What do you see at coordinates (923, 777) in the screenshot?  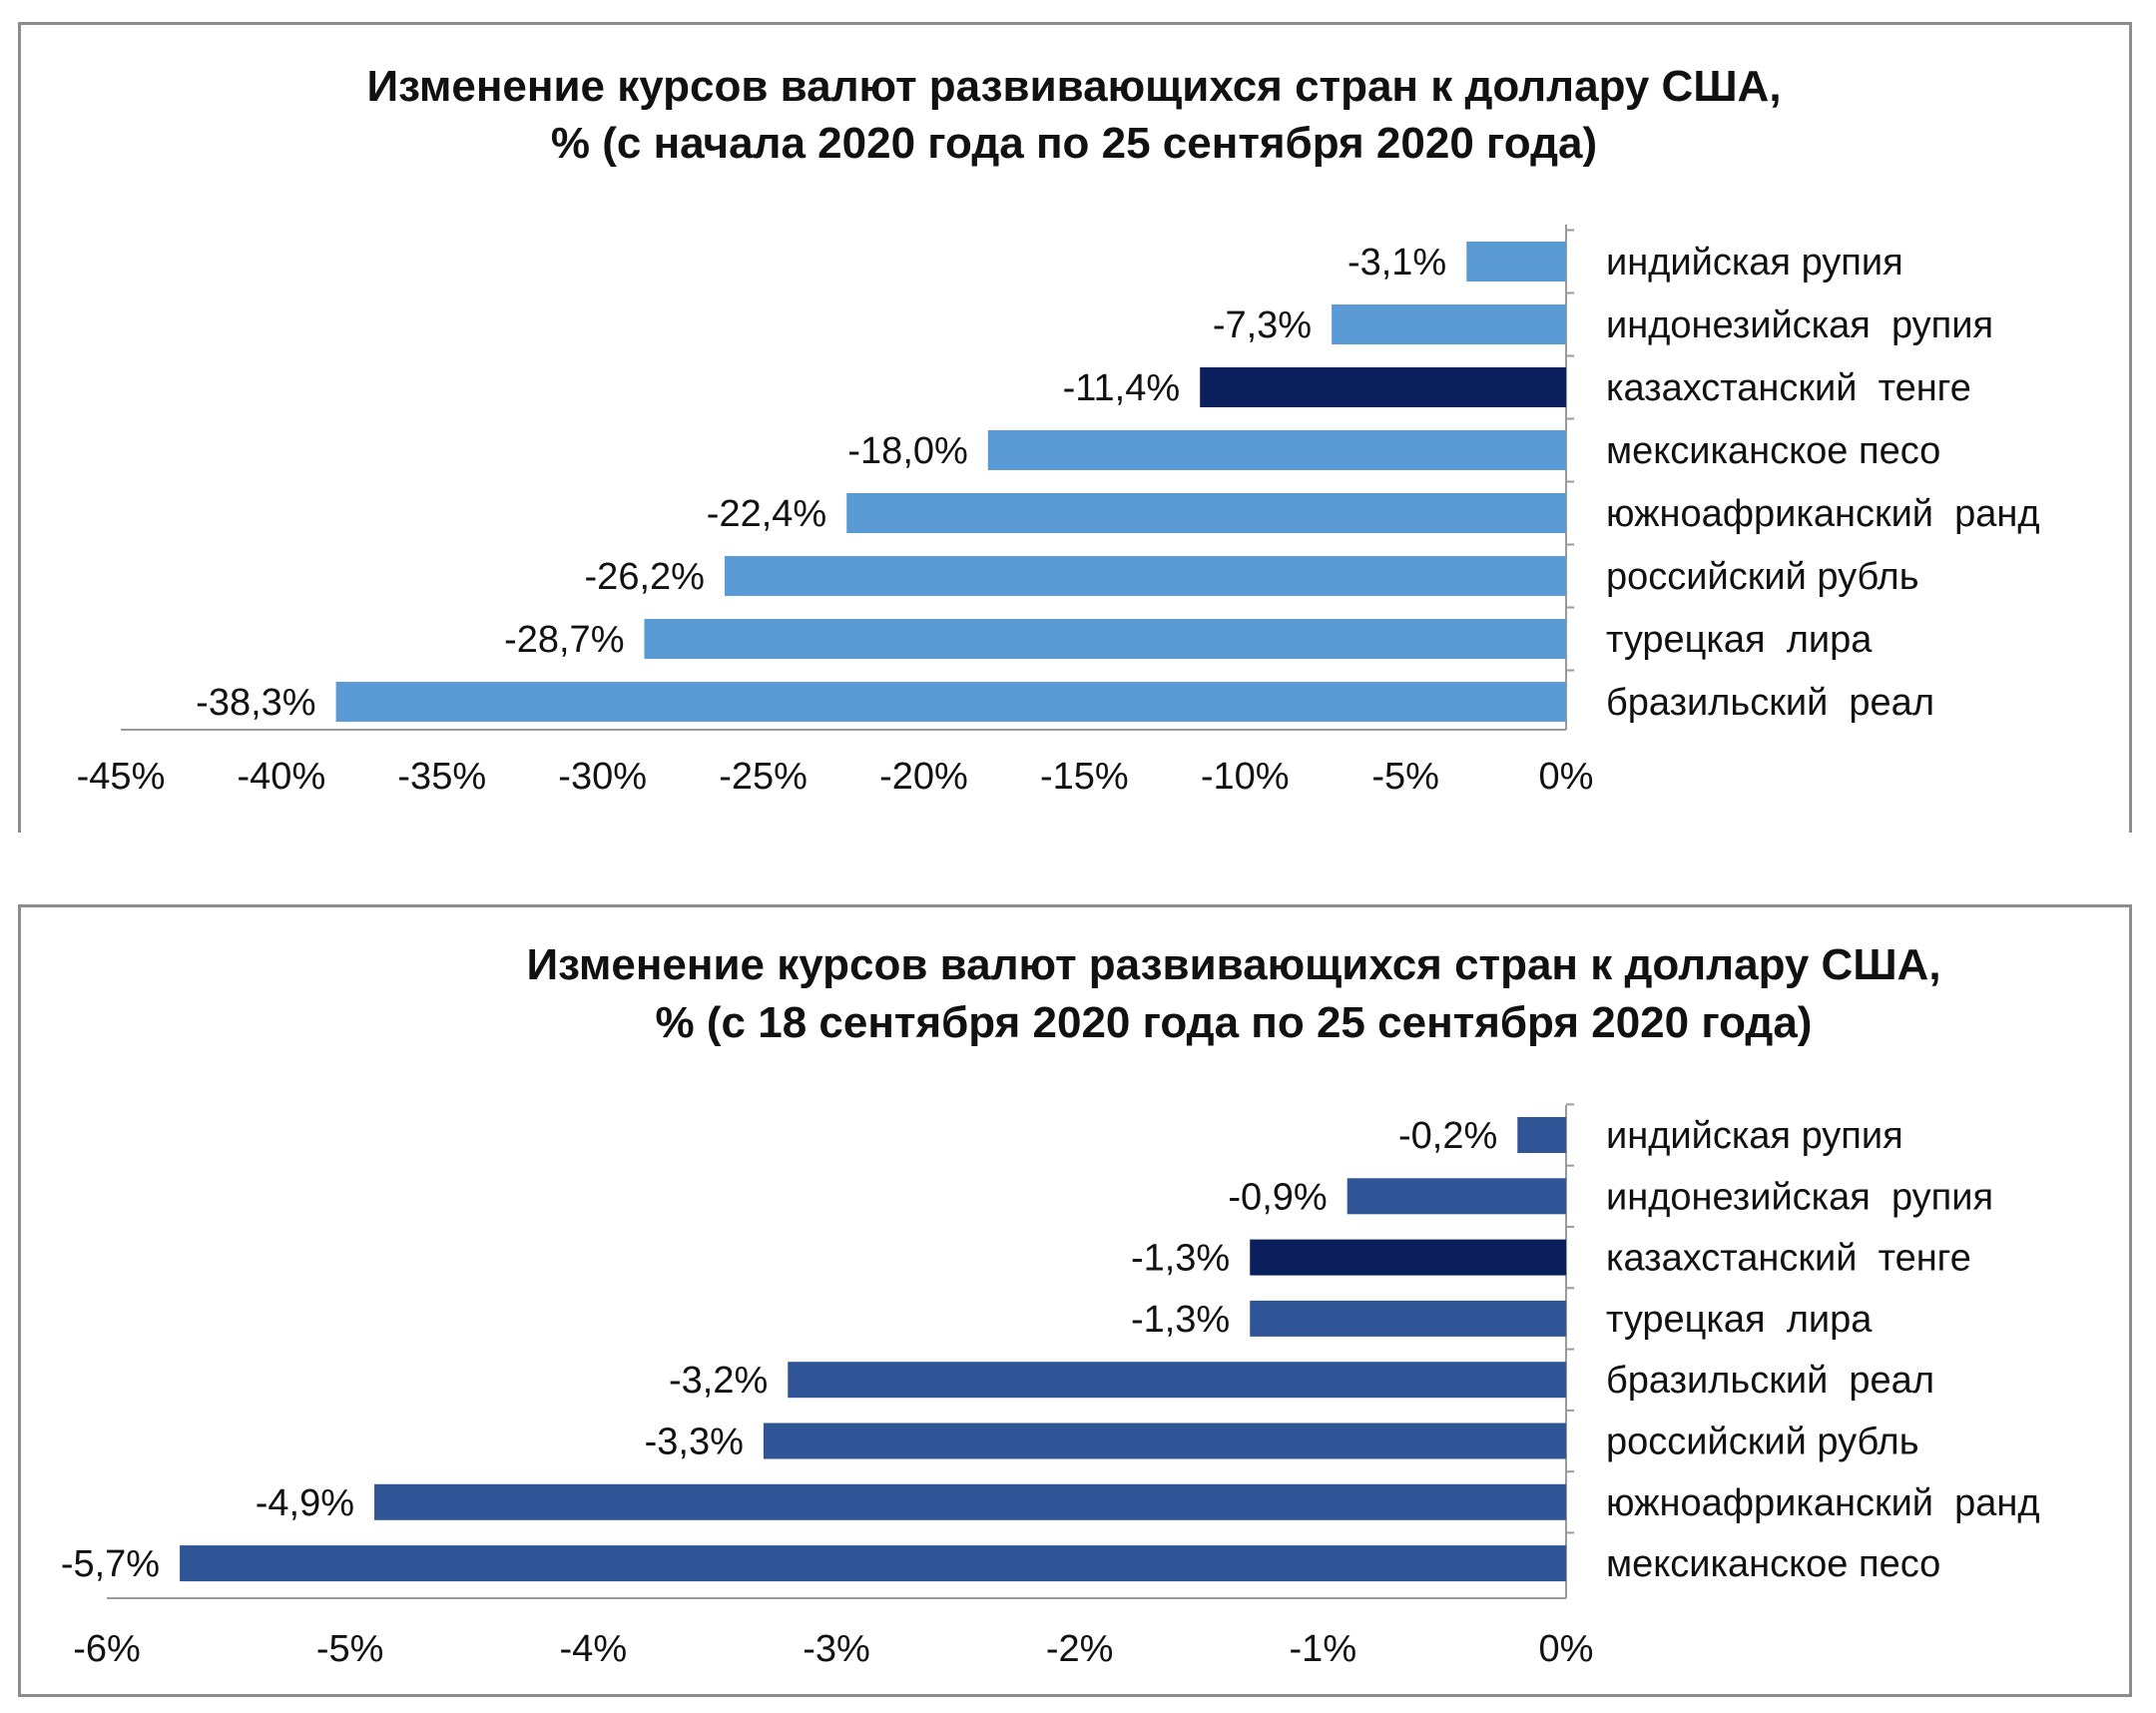 I see `x-tick-label: -20%` at bounding box center [923, 777].